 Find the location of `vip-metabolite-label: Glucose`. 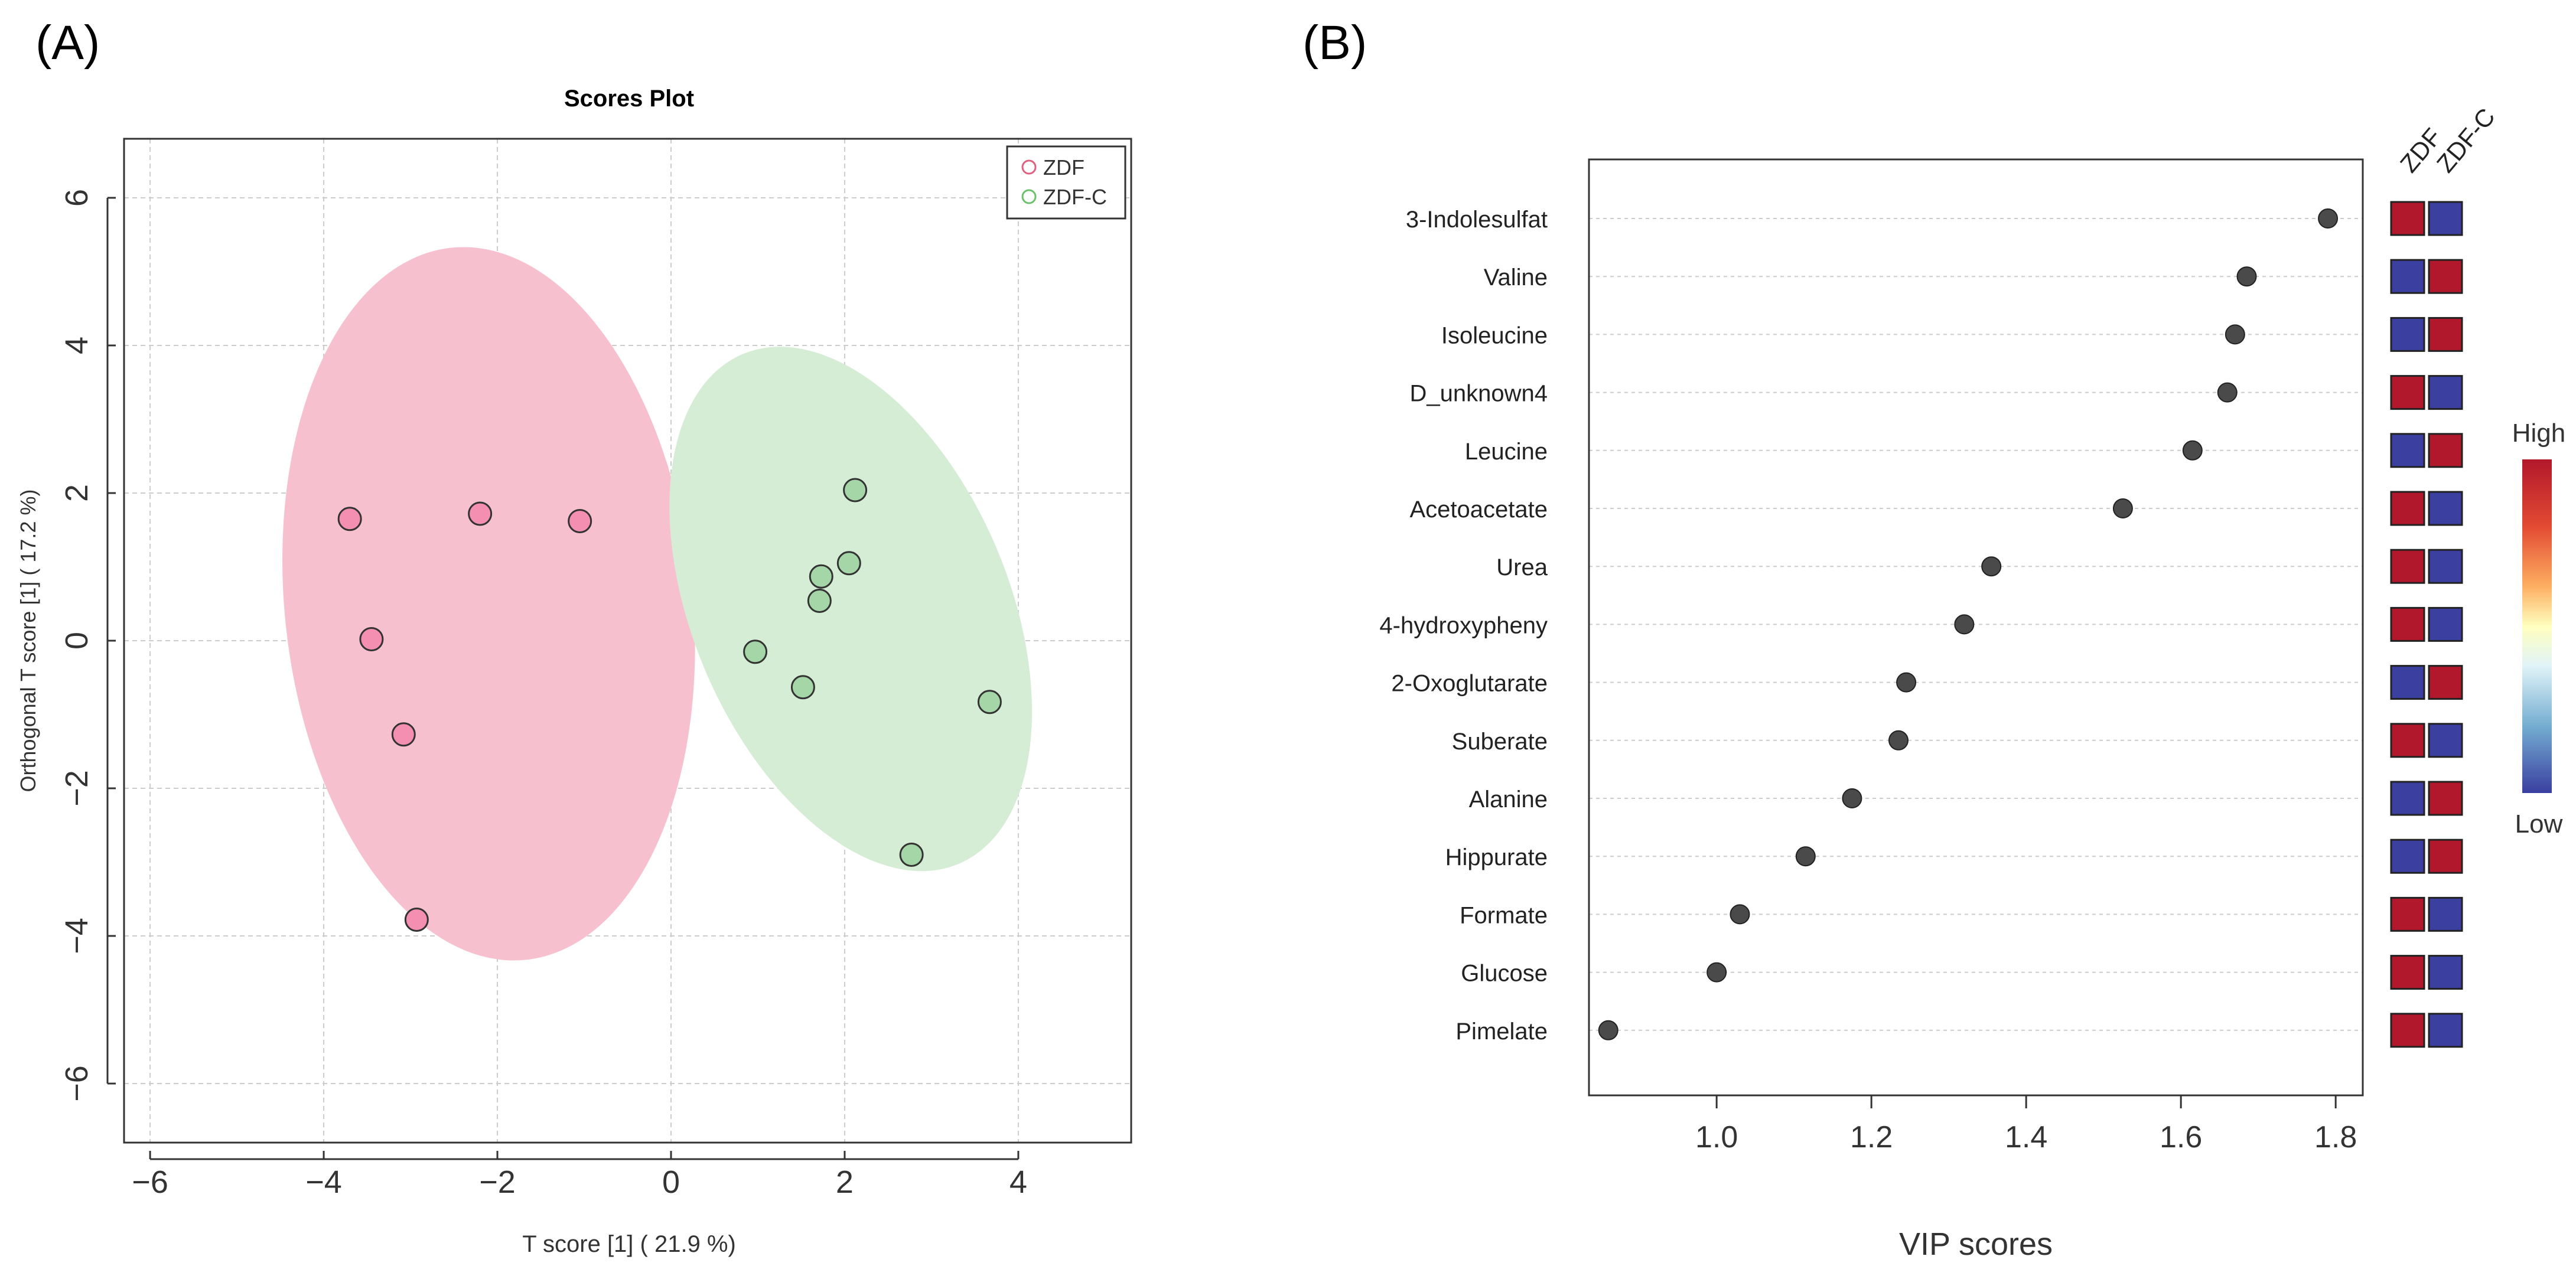

vip-metabolite-label: Glucose is located at coordinates (1504, 974).